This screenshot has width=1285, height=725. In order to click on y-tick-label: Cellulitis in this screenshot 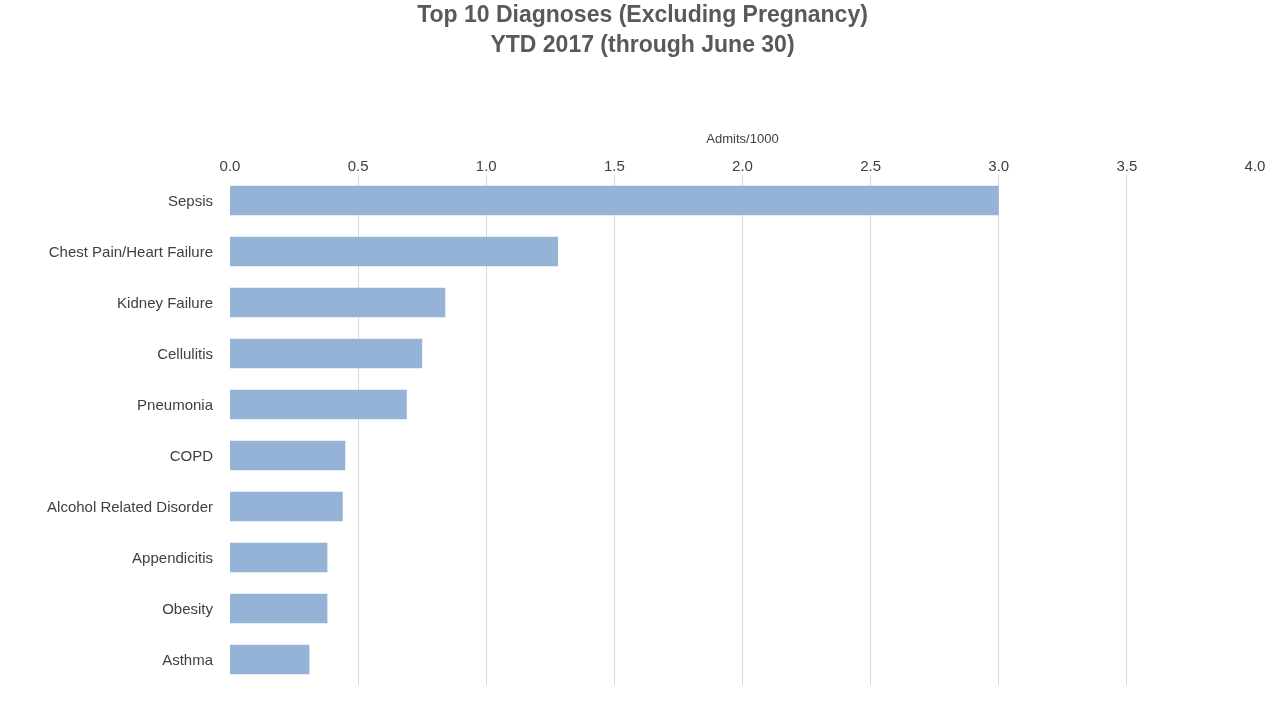, I will do `click(185, 353)`.